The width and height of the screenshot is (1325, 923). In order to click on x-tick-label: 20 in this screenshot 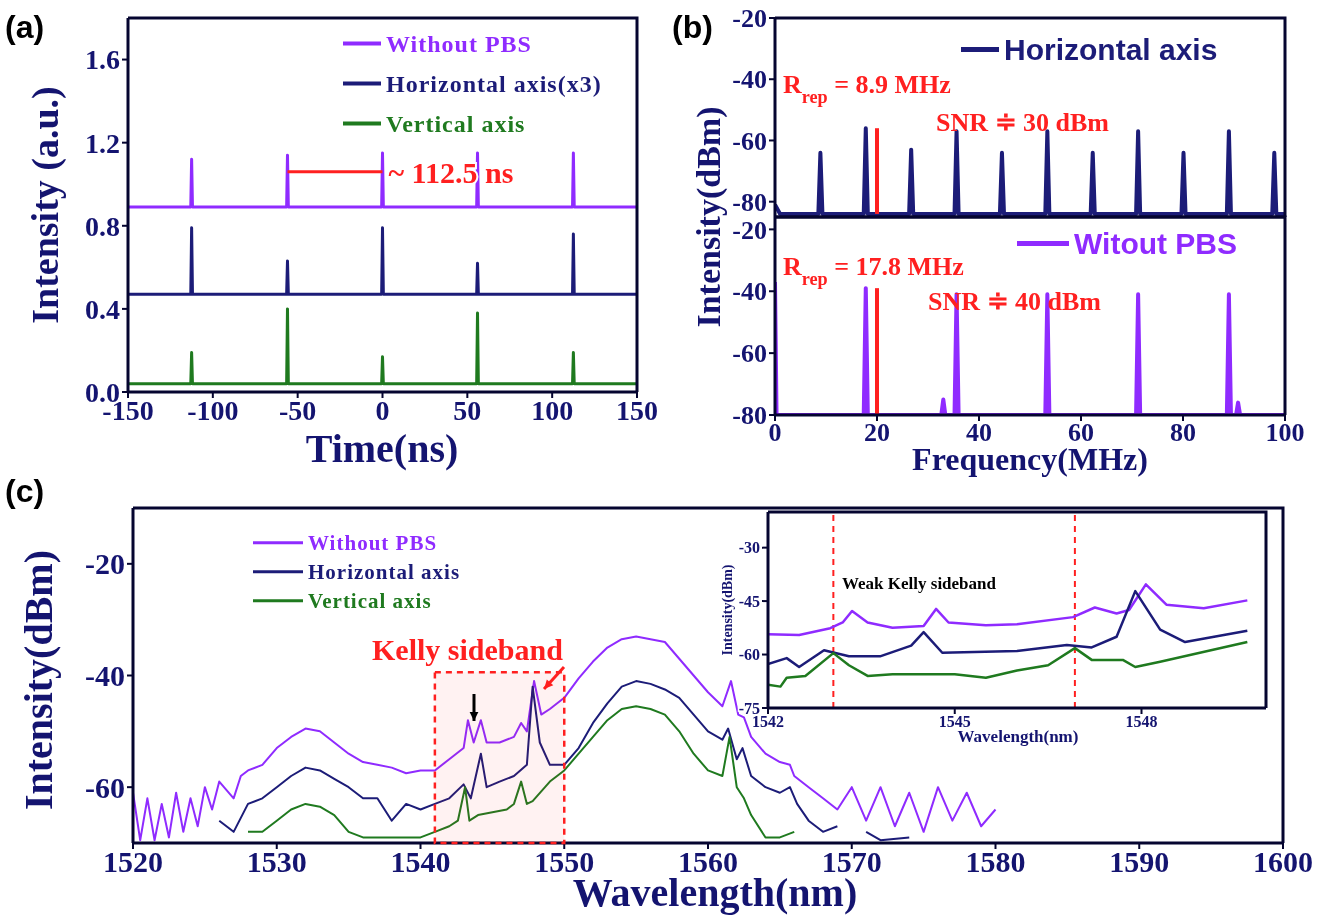, I will do `click(877, 433)`.